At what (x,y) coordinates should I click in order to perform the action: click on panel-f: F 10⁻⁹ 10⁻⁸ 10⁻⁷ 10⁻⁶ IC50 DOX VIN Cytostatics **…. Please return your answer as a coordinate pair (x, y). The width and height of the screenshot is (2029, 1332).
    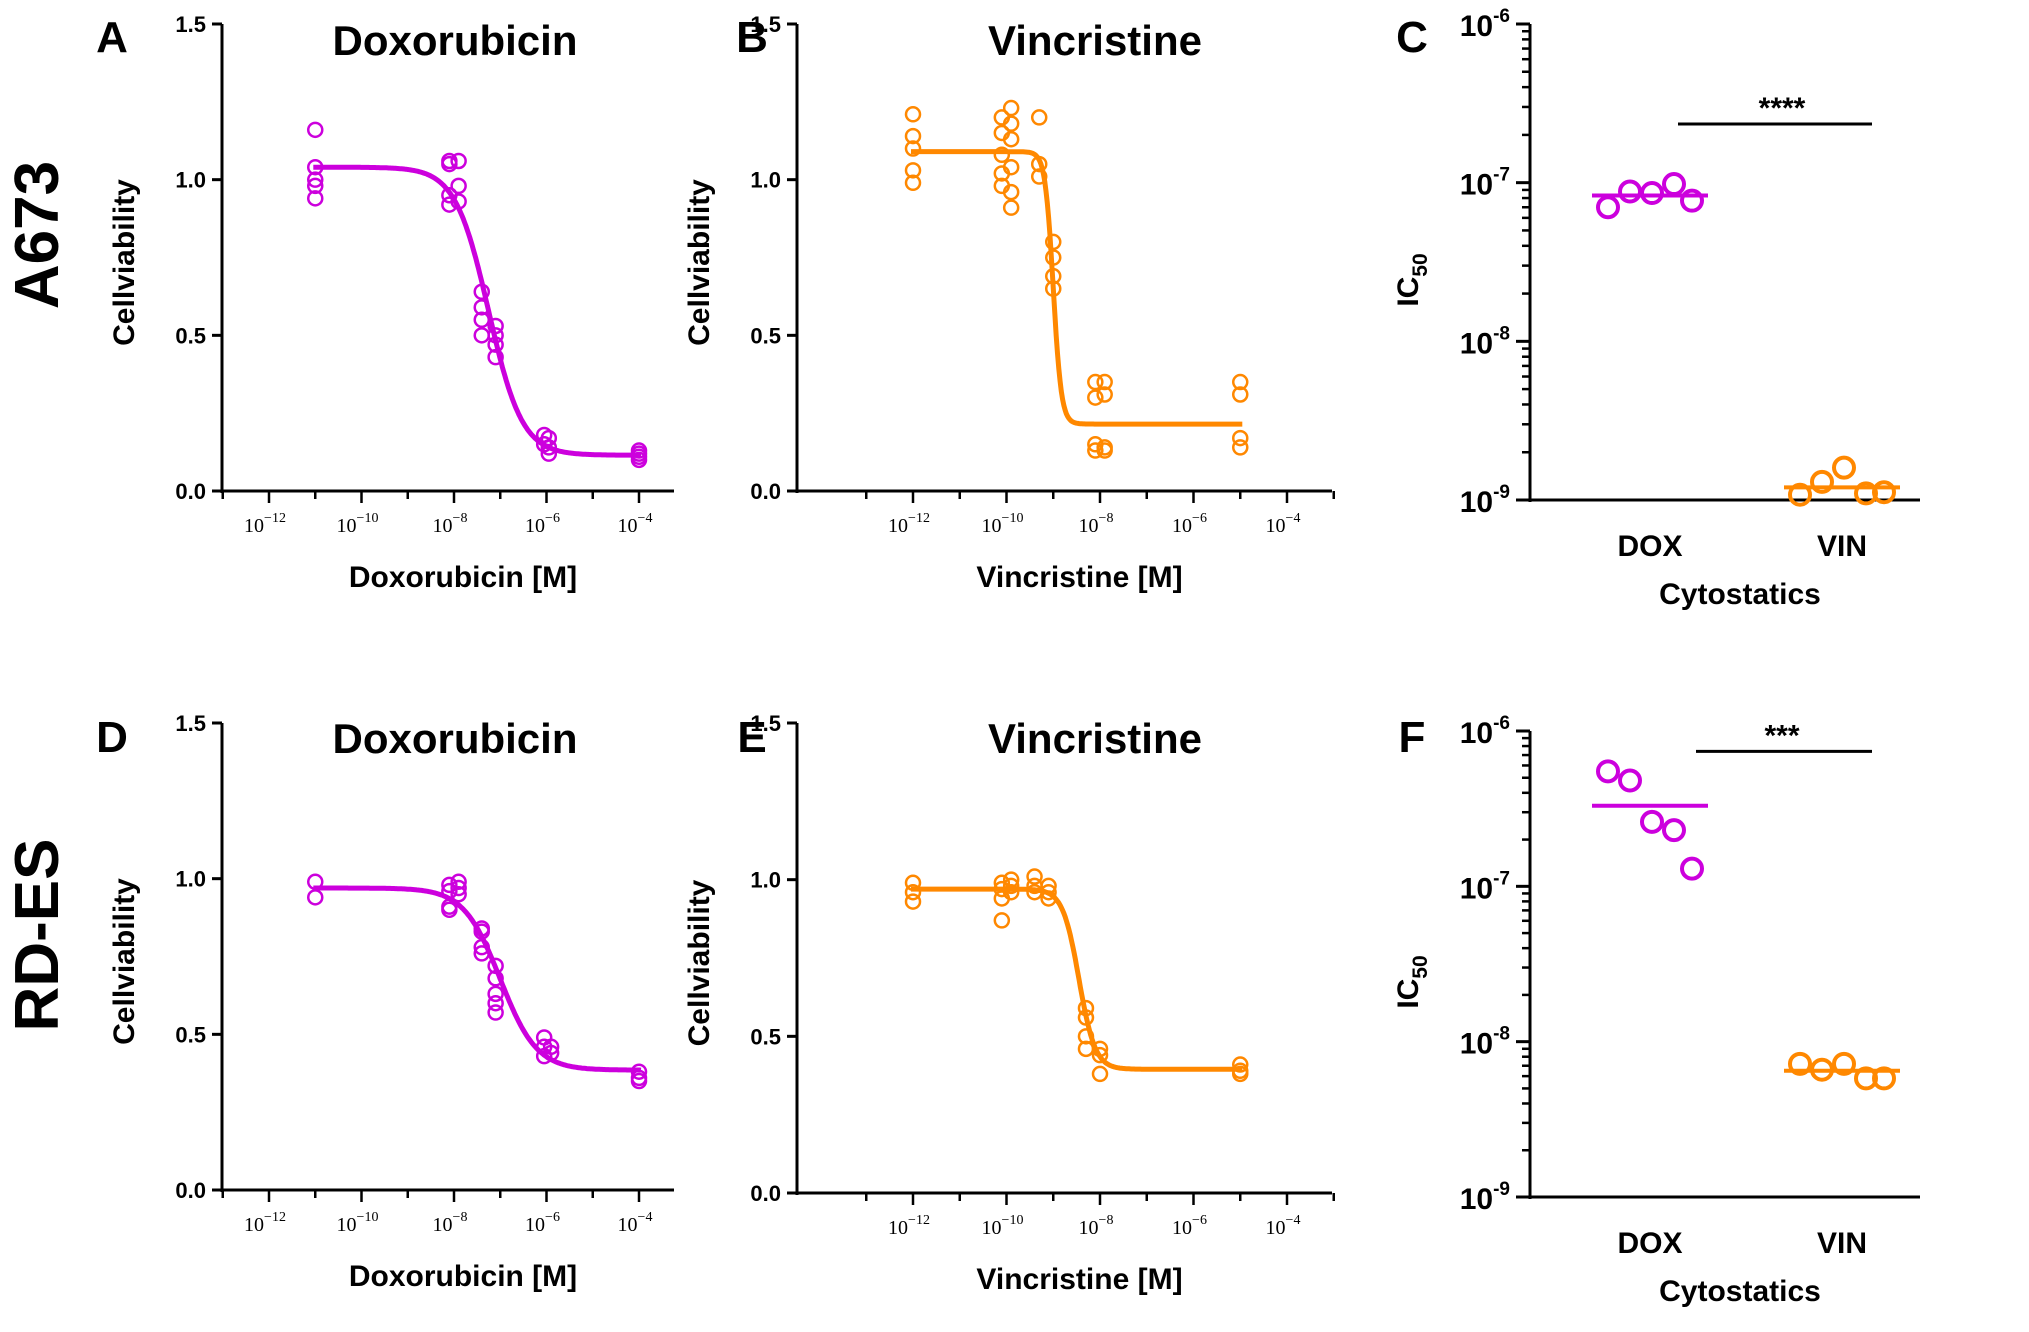
    Looking at the image, I should click on (1656, 1010).